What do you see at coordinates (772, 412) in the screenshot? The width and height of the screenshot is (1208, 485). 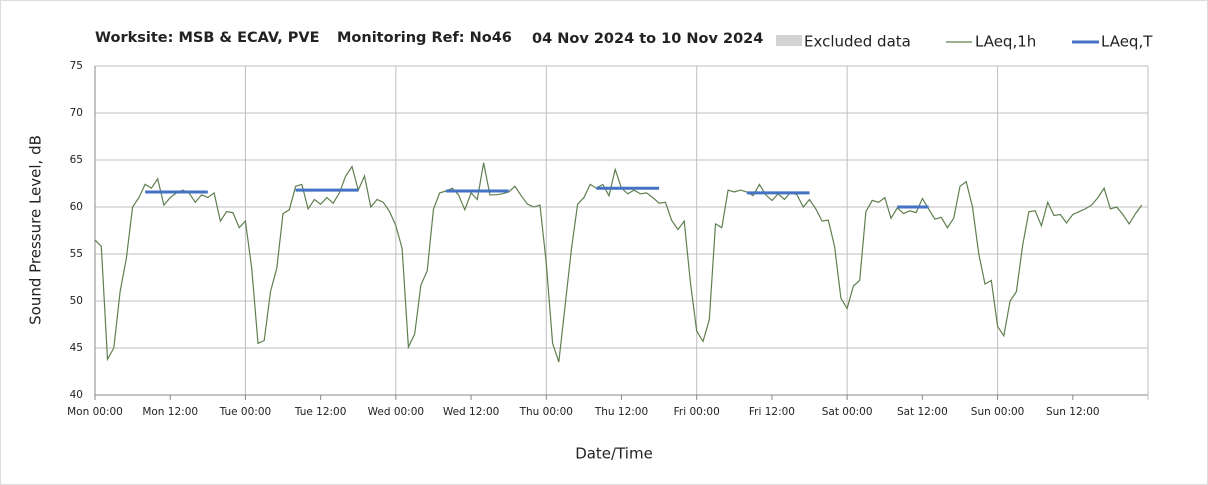 I see `x-tick-label: Fri 12:00` at bounding box center [772, 412].